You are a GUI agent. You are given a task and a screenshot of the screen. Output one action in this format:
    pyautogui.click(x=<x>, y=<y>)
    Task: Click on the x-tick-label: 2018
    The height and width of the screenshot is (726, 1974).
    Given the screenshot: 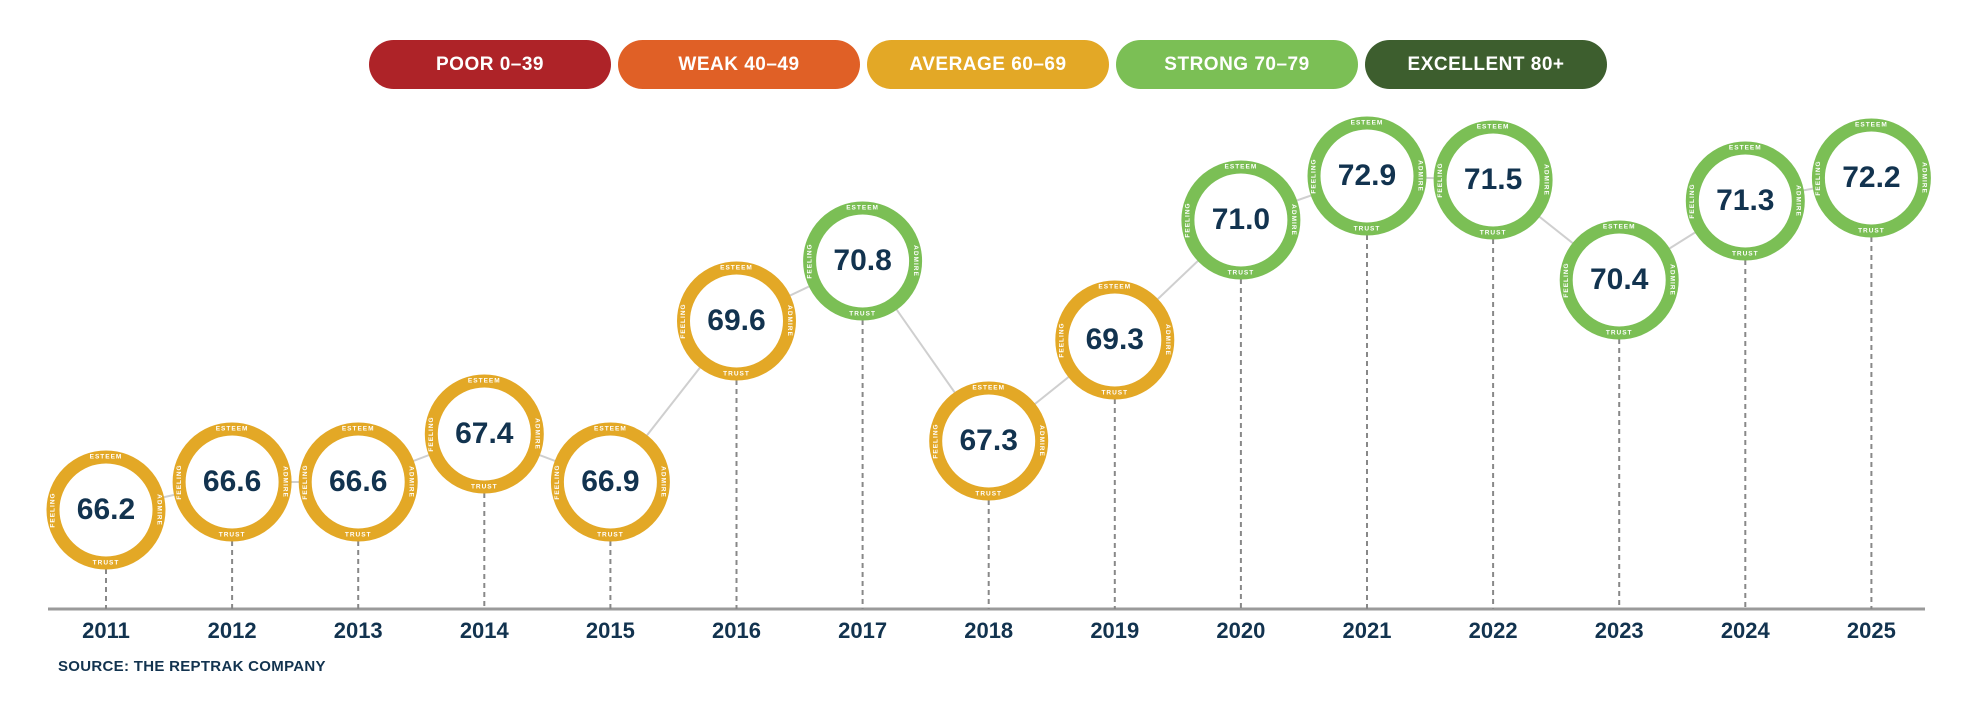 What is the action you would take?
    pyautogui.click(x=988, y=630)
    